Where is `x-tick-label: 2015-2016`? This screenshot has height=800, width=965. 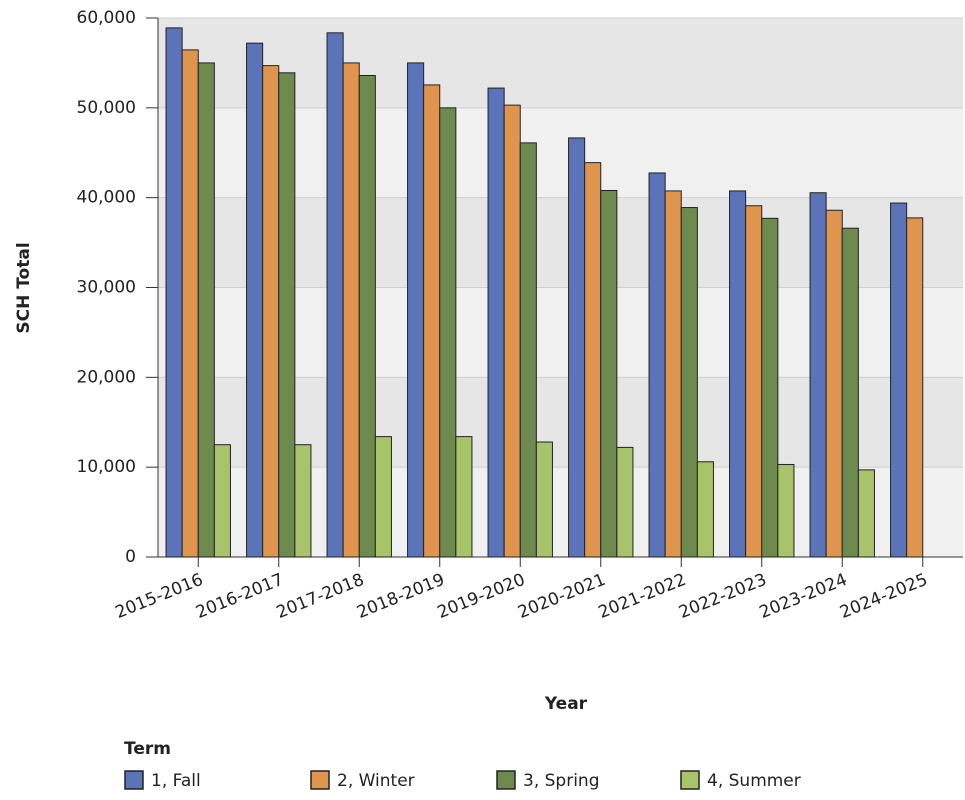
x-tick-label: 2015-2016 is located at coordinates (159, 596).